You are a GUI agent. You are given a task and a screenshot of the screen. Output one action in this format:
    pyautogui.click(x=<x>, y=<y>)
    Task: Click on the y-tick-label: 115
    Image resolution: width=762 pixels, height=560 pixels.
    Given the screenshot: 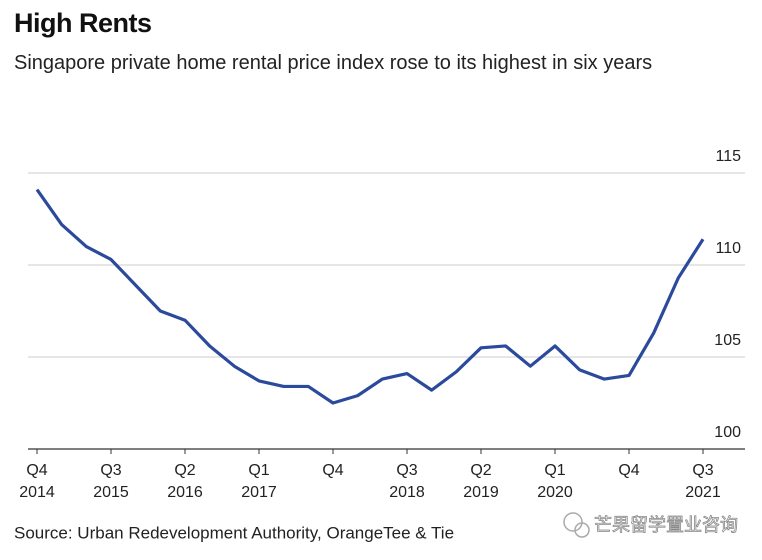 What is the action you would take?
    pyautogui.click(x=728, y=156)
    